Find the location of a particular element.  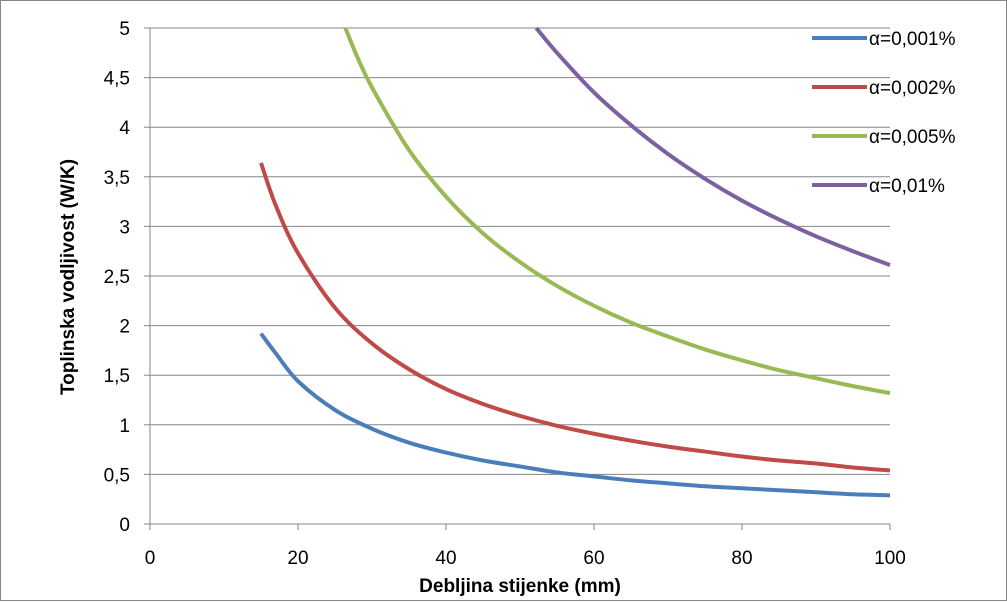

x-axis-title: Debljina stijenke (mm) is located at coordinates (520, 586).